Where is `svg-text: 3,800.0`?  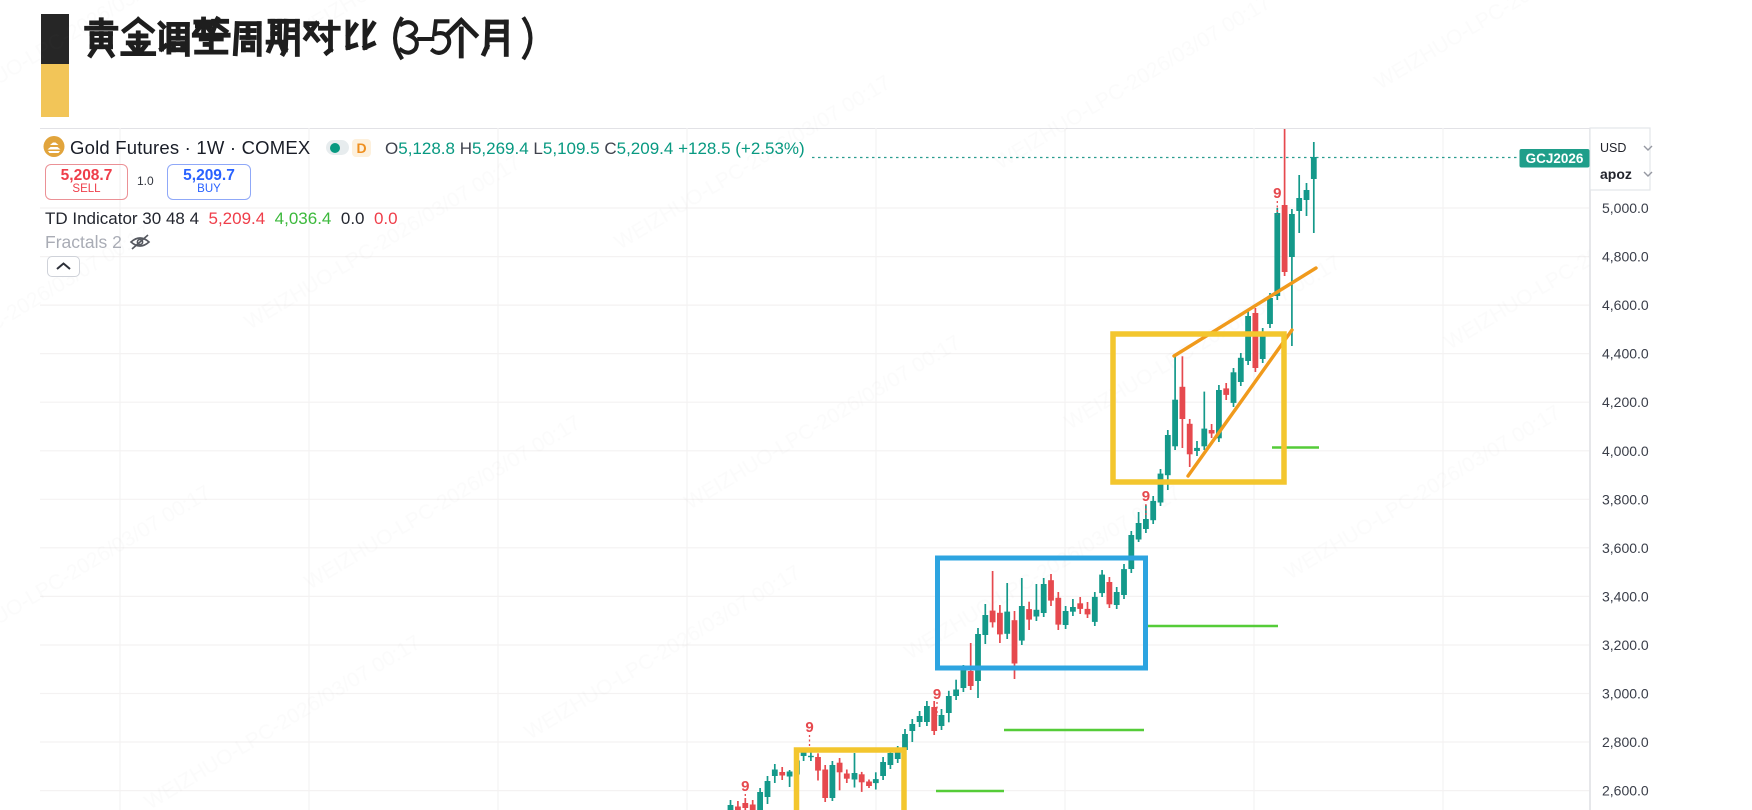 svg-text: 3,800.0 is located at coordinates (1625, 499).